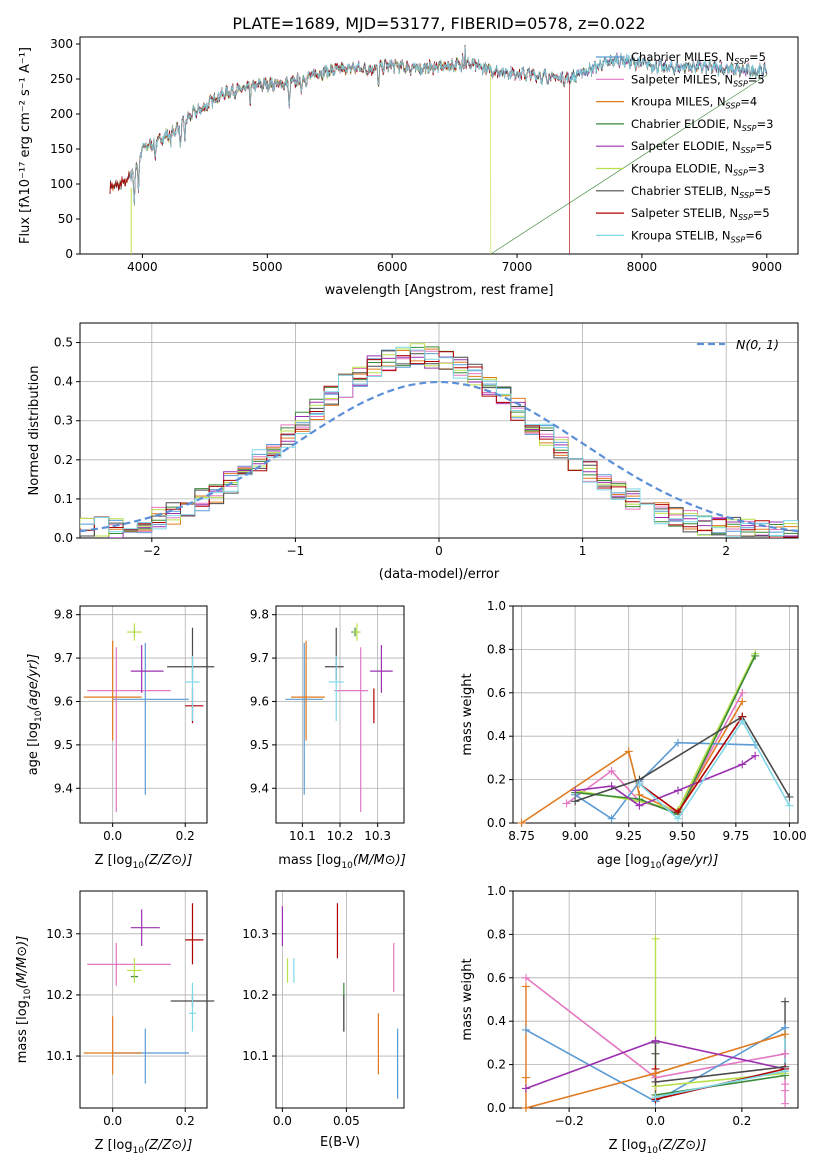 The image size is (819, 1170). I want to click on x-tick-label: 6000, so click(392, 267).